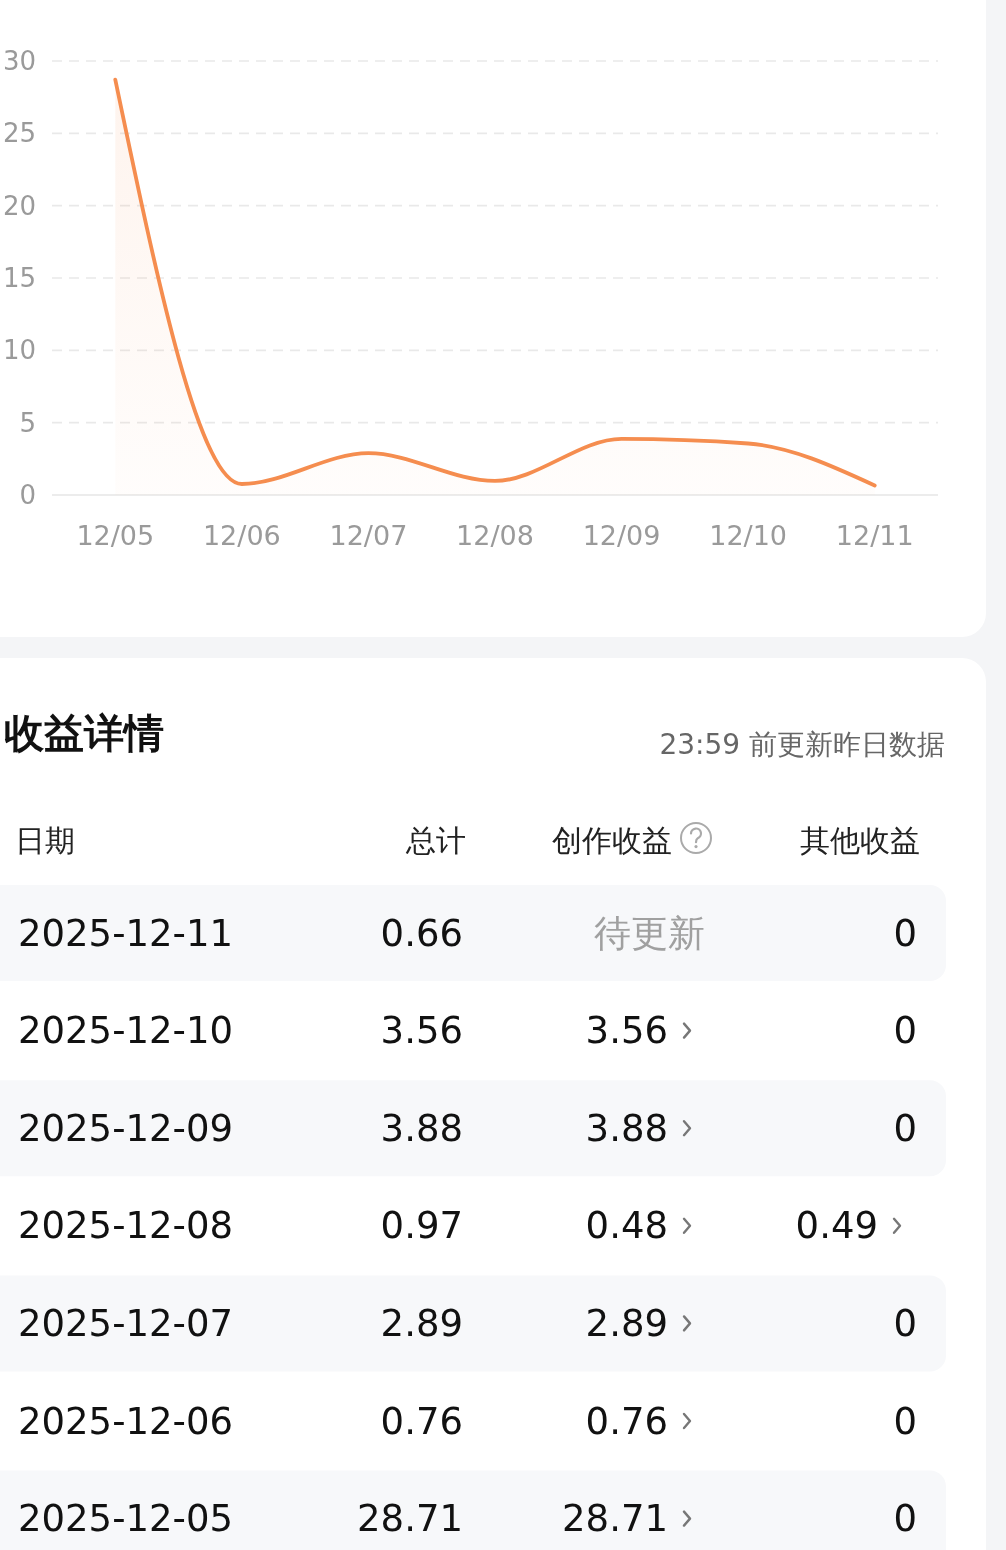 This screenshot has height=1550, width=1006. Describe the element at coordinates (421, 1226) in the screenshot. I see `text: 0.97` at that location.